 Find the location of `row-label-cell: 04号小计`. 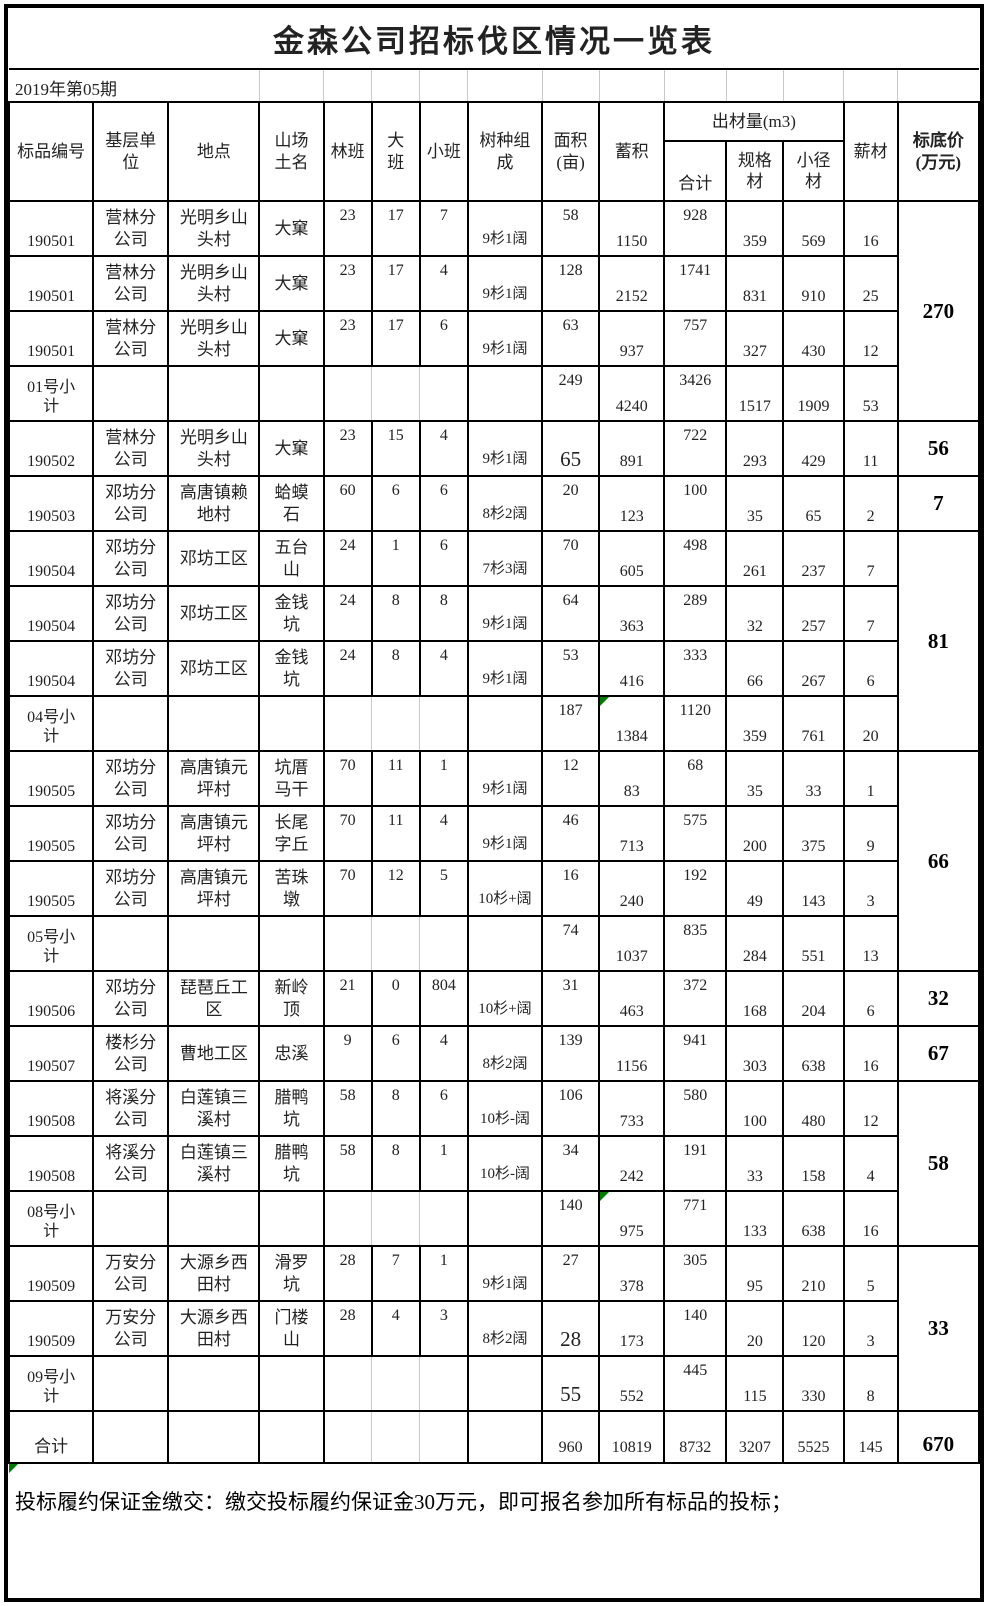

row-label-cell: 04号小计 is located at coordinates (51, 723).